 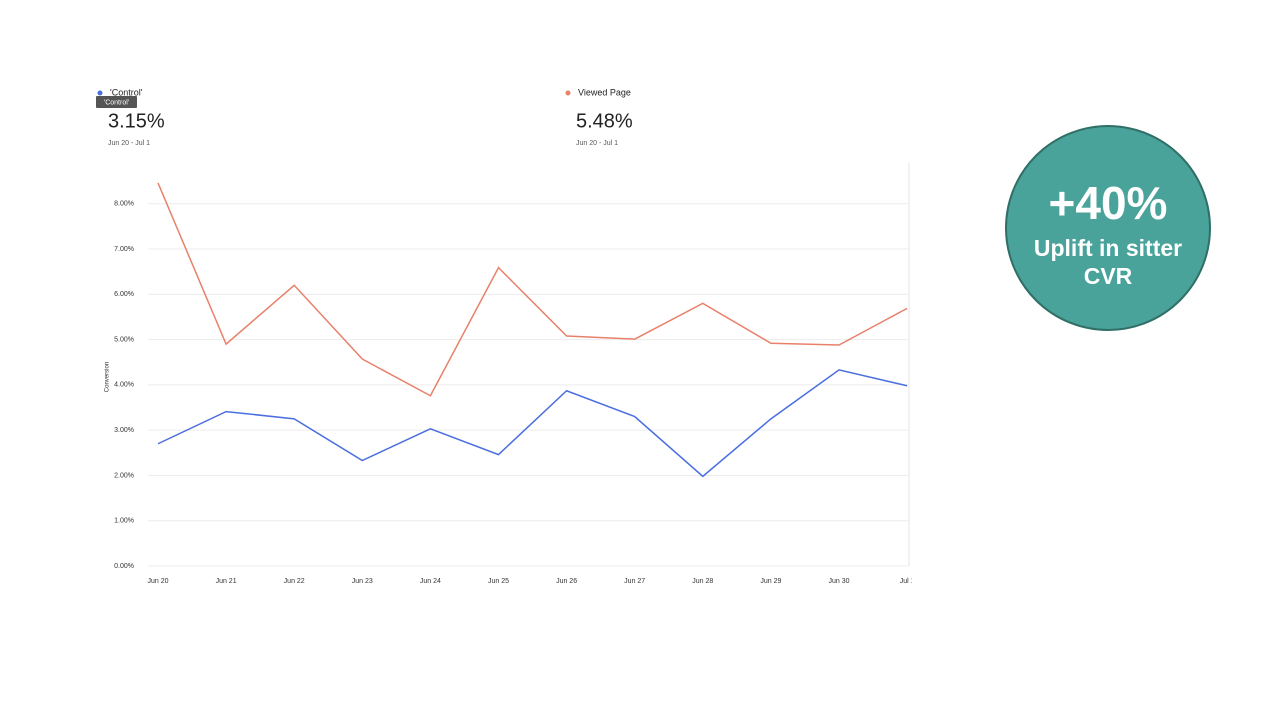 I want to click on x-tick-label: Jun 27, so click(x=634, y=581).